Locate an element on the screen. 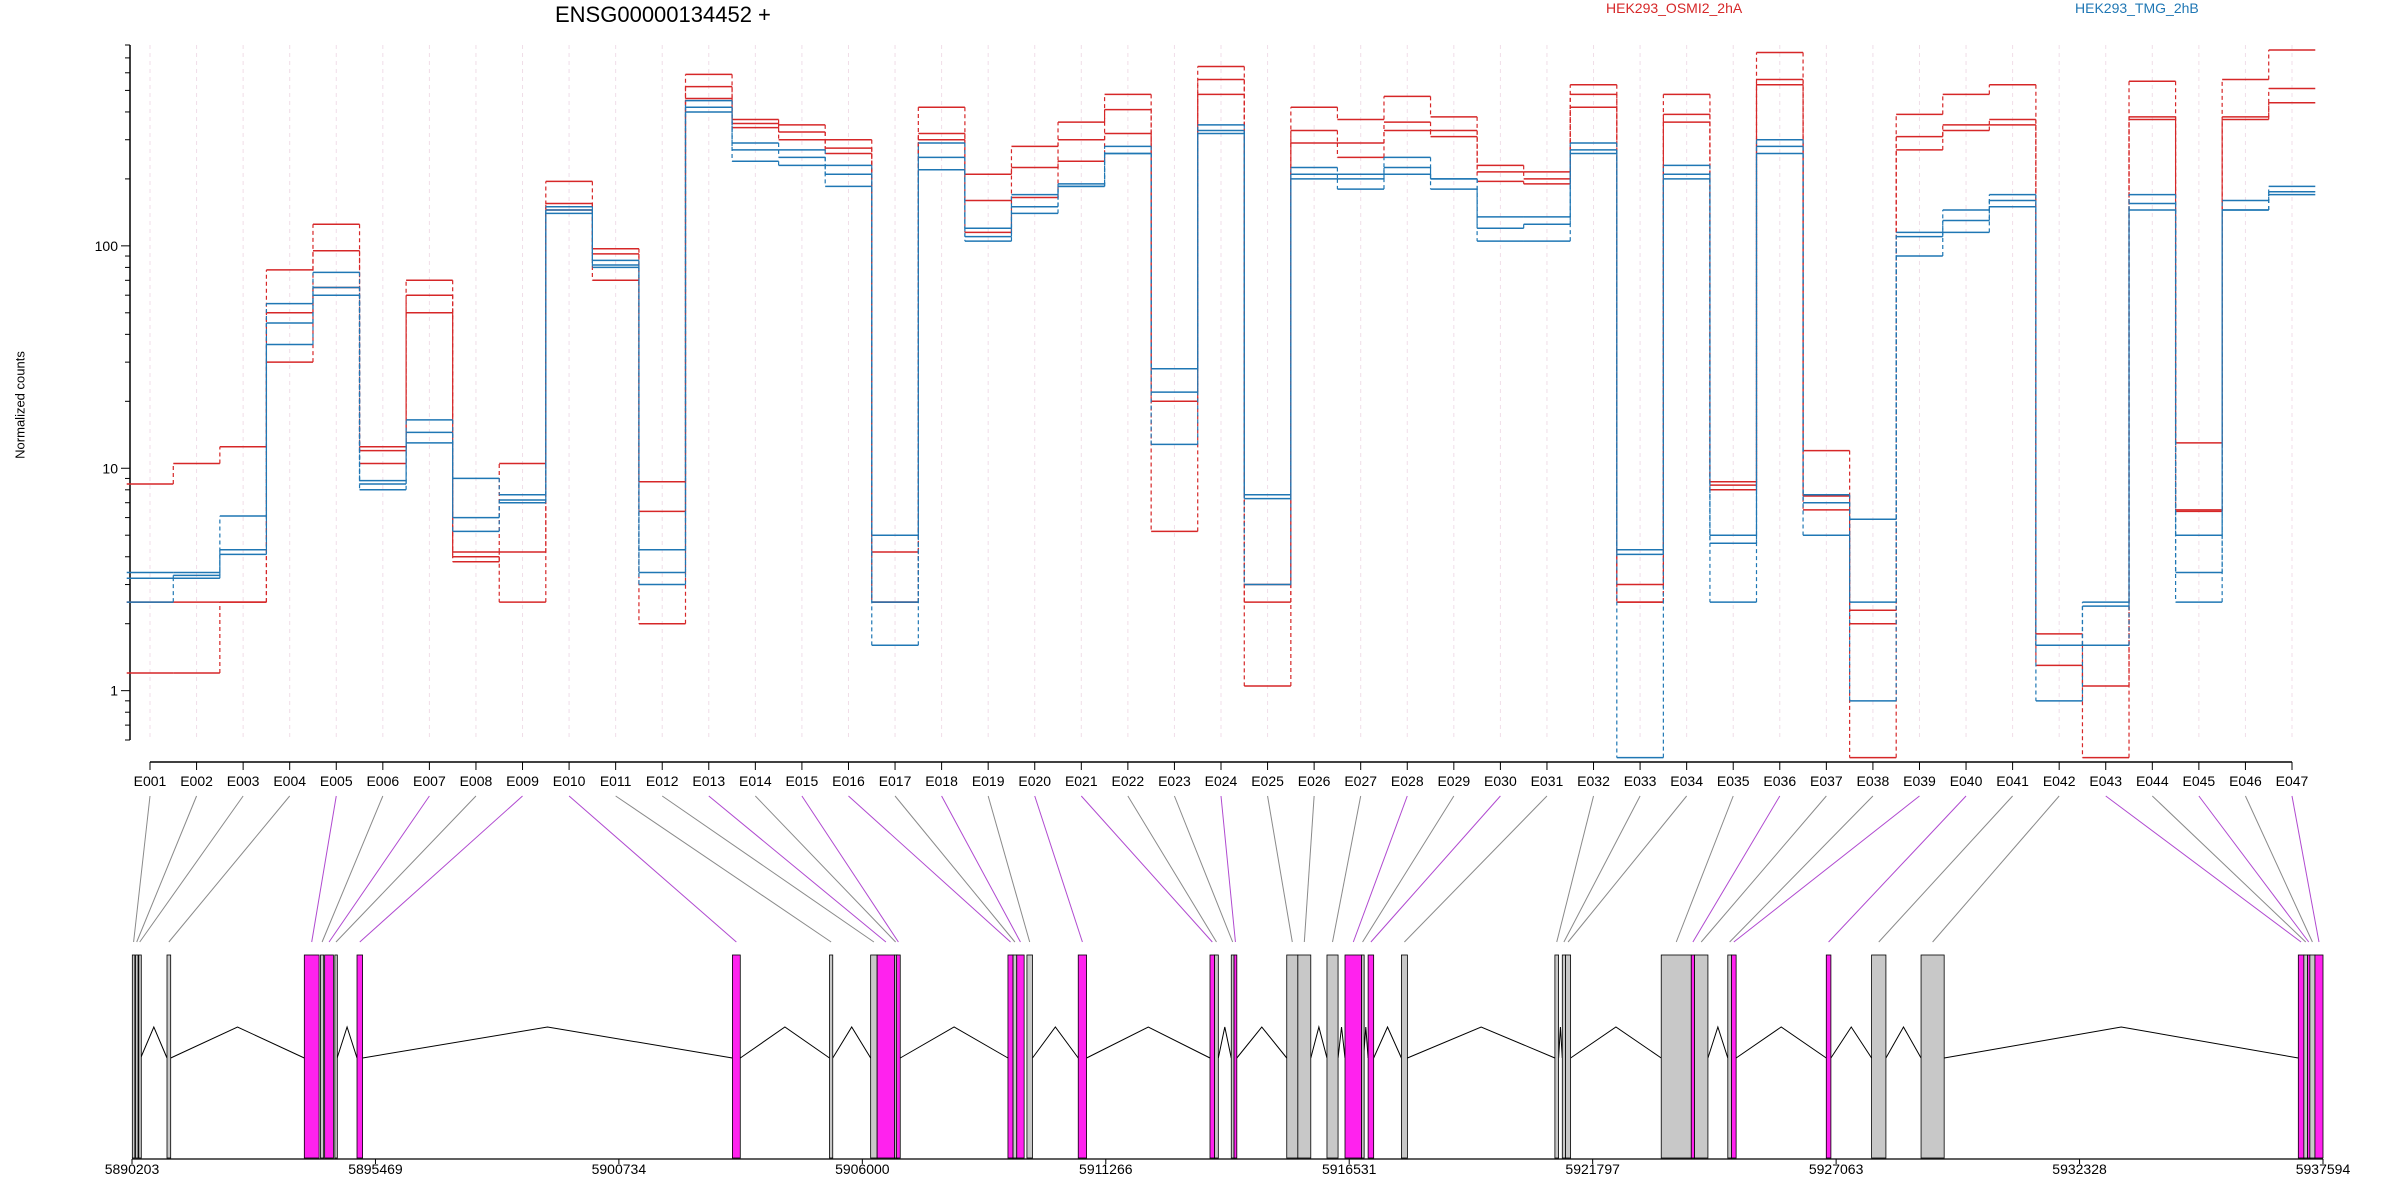 The width and height of the screenshot is (2400, 1200). coordinate-label: 5895469 is located at coordinates (375, 1169).